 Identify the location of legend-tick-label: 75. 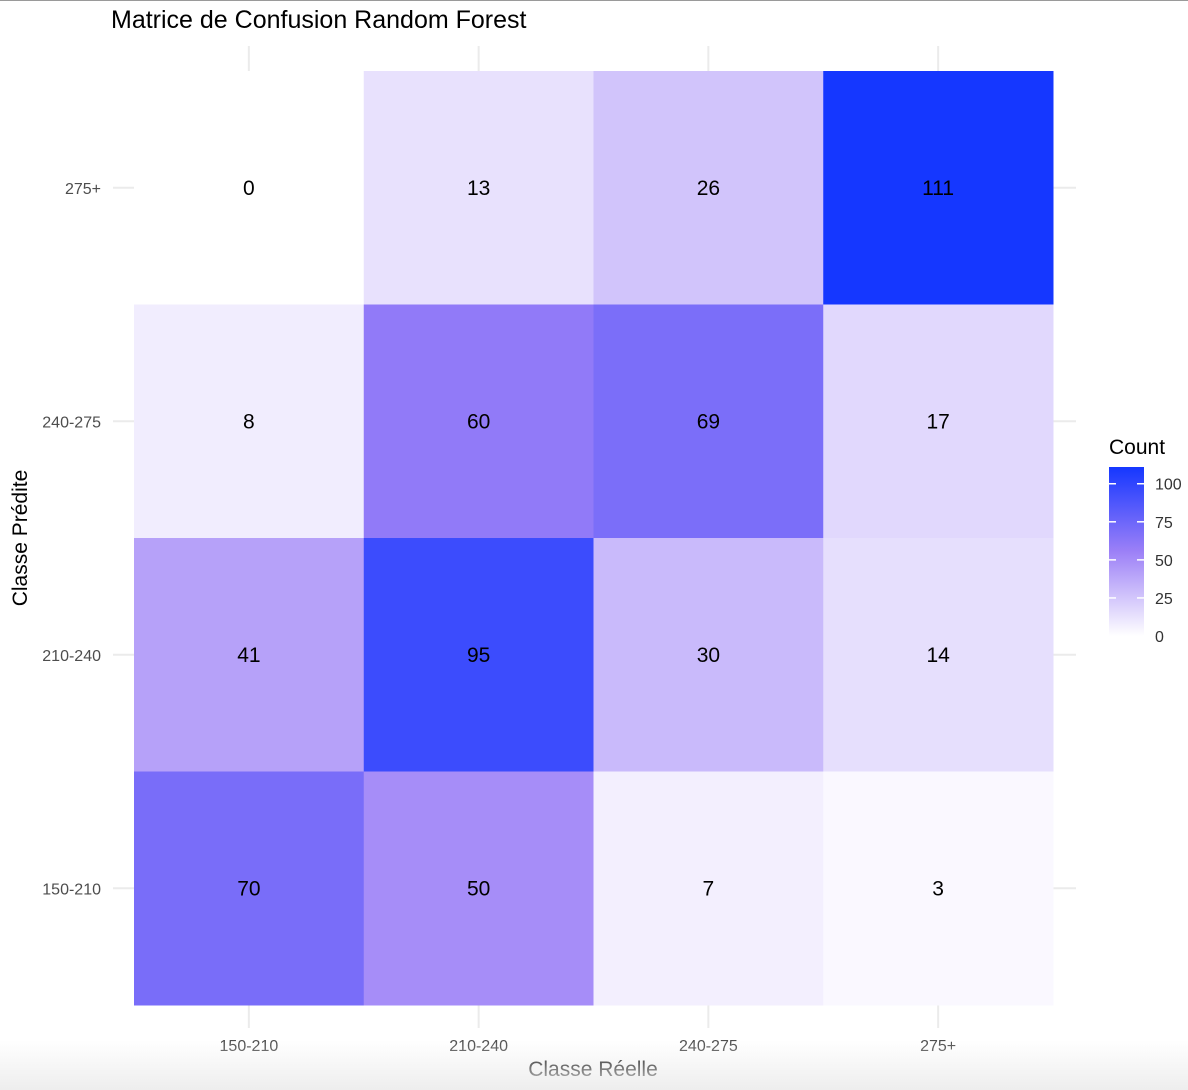
(1164, 523).